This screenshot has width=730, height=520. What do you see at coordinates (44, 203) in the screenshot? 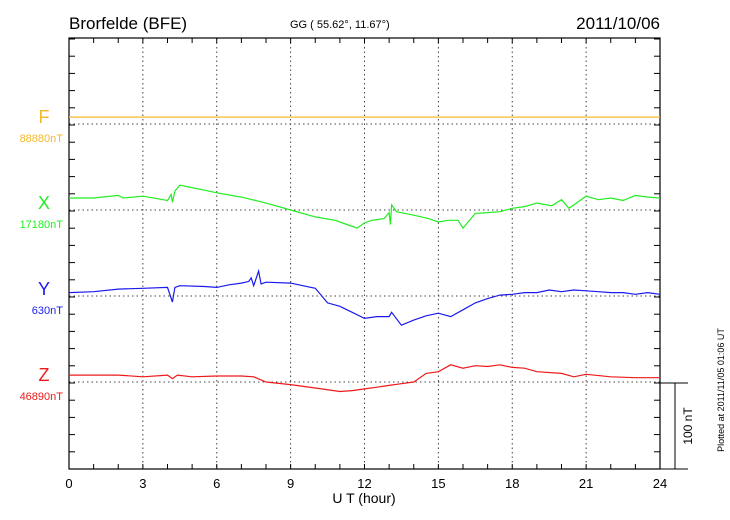
I see `component-label-x: X` at bounding box center [44, 203].